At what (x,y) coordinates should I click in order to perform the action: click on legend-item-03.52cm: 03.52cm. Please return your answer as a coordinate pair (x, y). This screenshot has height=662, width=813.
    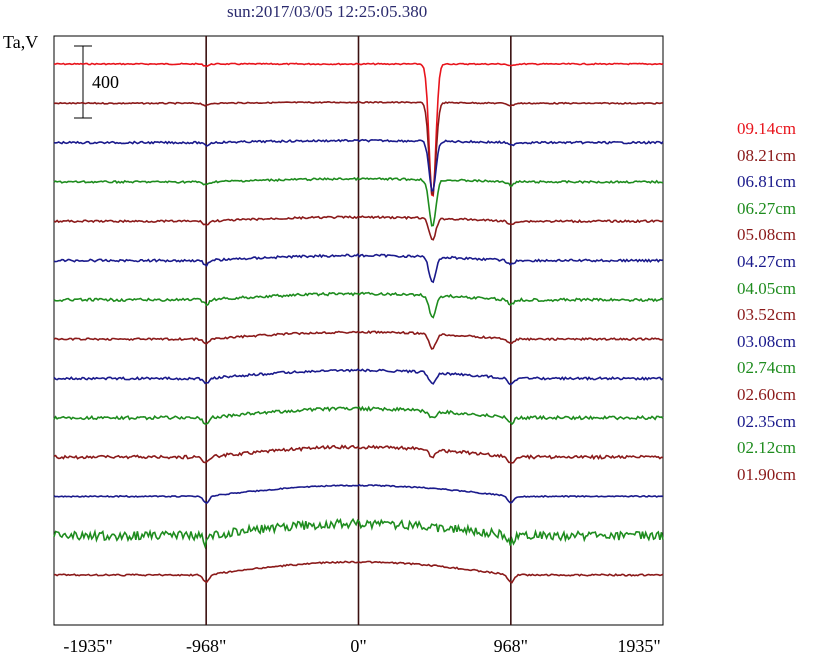
    Looking at the image, I should click on (767, 315).